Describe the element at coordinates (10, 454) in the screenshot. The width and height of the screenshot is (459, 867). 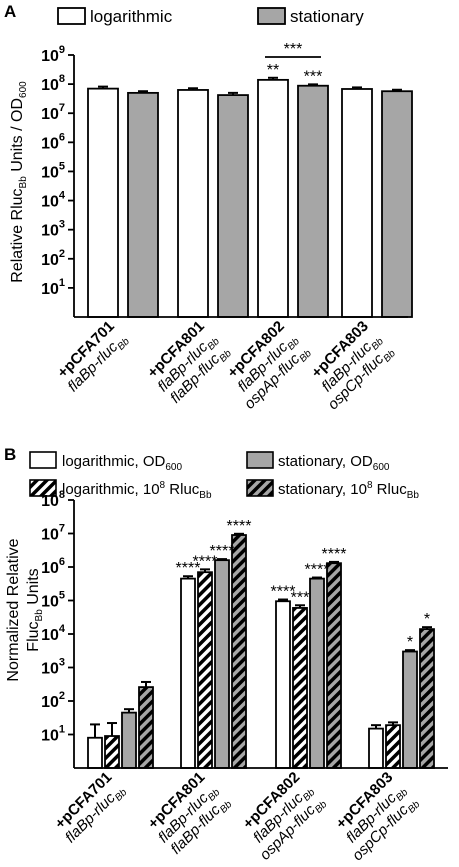
I see `panel-b-label: B` at that location.